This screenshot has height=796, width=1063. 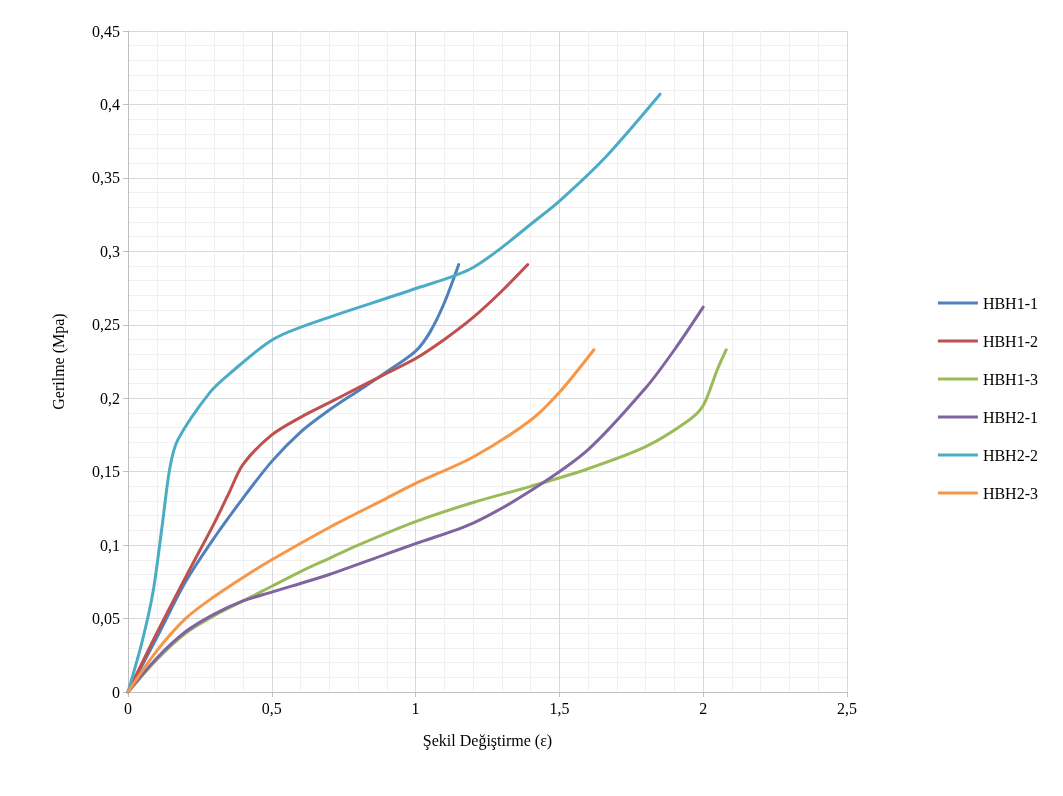 I want to click on y-tick-label: 0,45, so click(x=106, y=31).